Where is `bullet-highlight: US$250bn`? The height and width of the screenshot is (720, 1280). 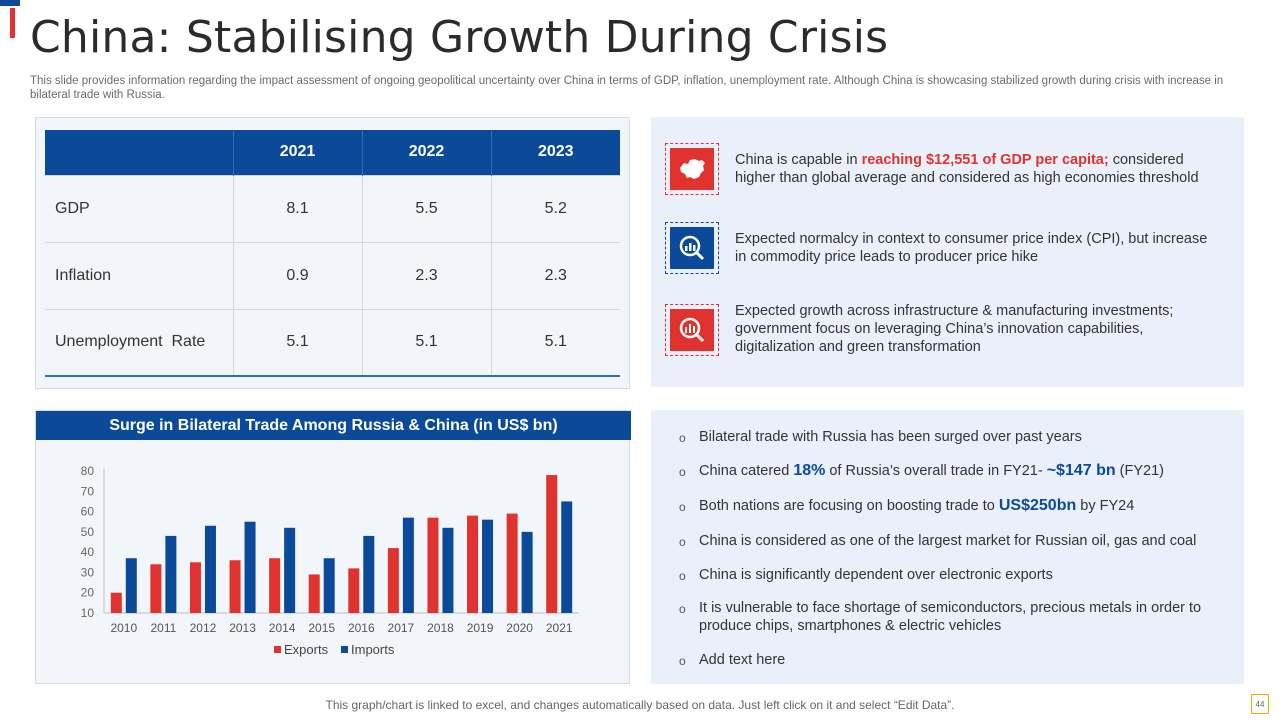 bullet-highlight: US$250bn is located at coordinates (1037, 505).